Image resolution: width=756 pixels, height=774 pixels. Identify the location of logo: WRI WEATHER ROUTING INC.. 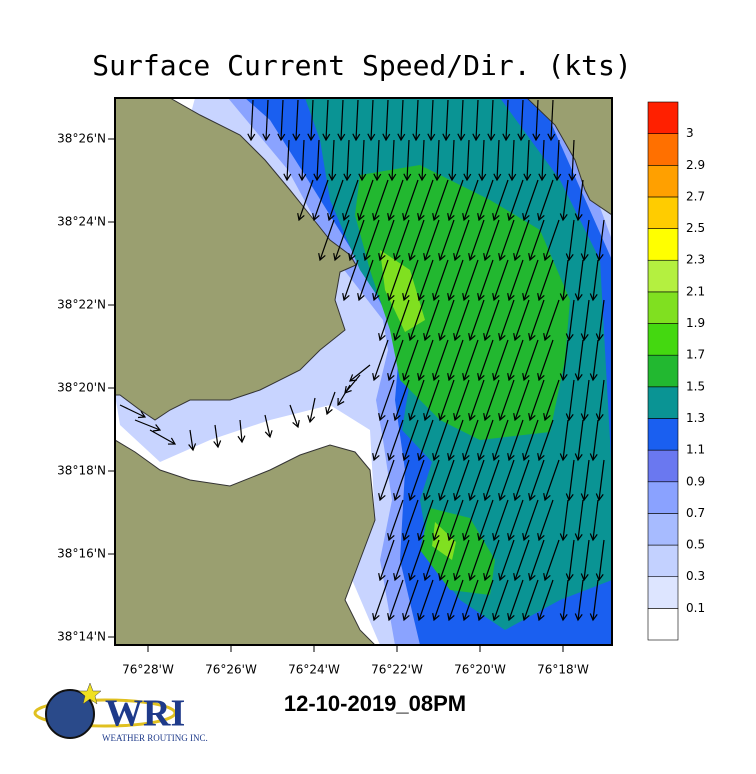
(120, 712).